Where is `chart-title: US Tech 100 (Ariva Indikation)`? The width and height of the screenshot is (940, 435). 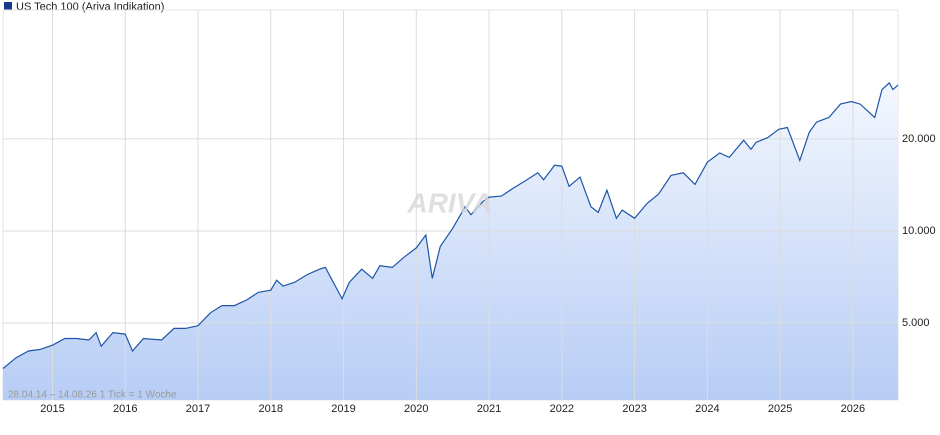 chart-title: US Tech 100 (Ariva Indikation) is located at coordinates (90, 7).